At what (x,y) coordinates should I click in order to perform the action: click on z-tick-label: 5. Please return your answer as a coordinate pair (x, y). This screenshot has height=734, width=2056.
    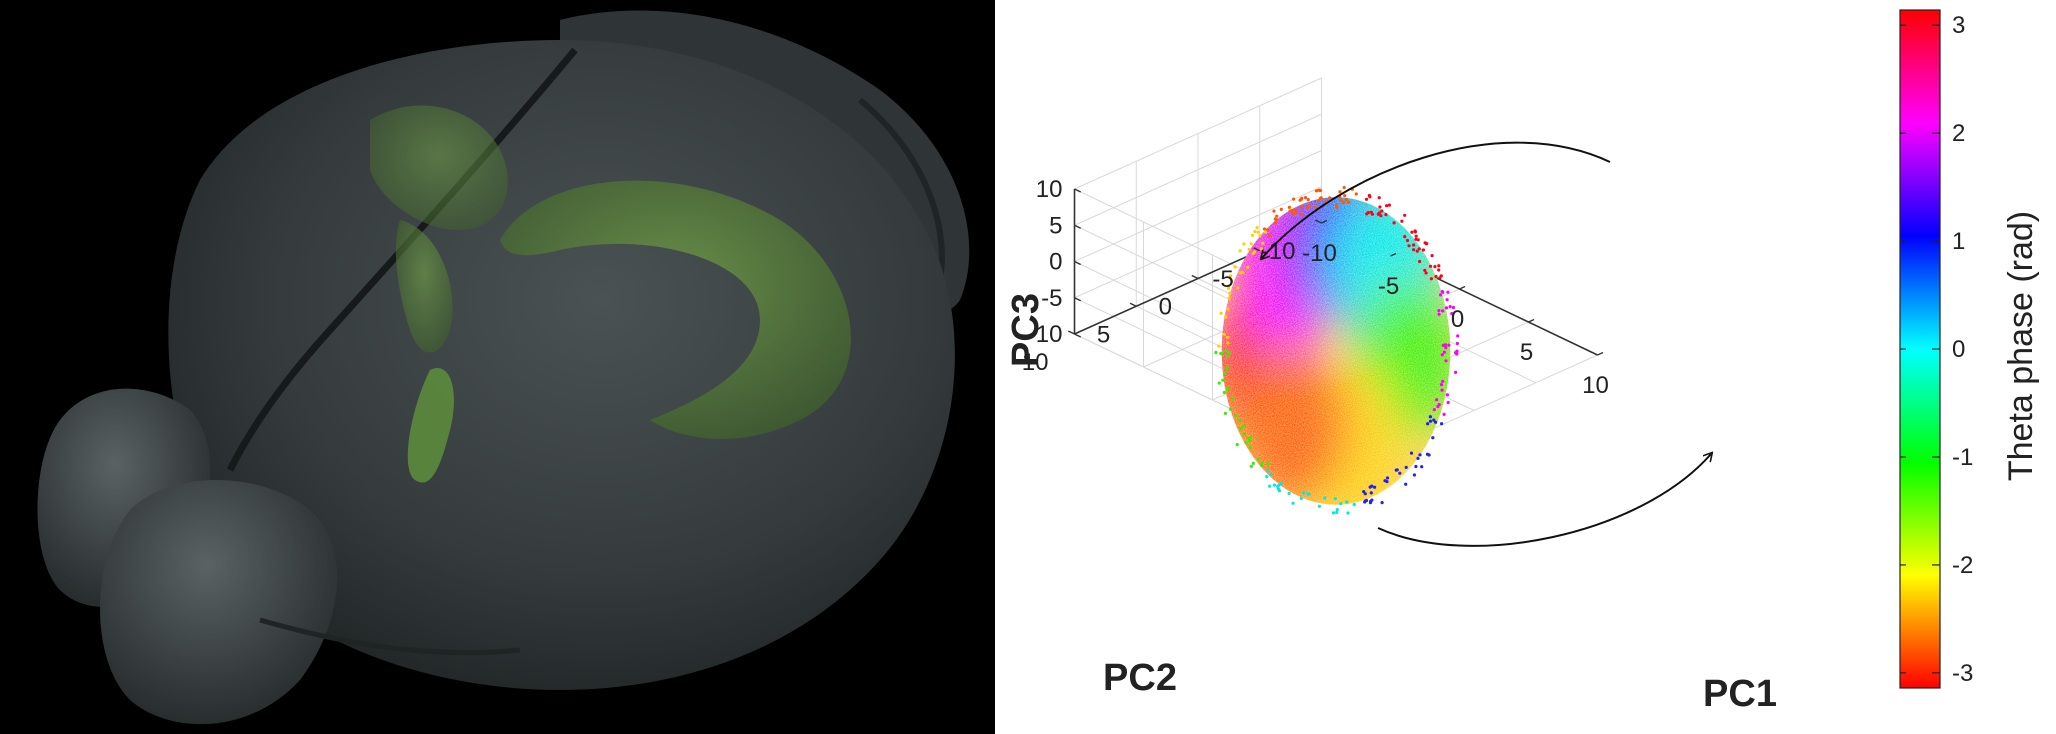
    Looking at the image, I should click on (1055, 225).